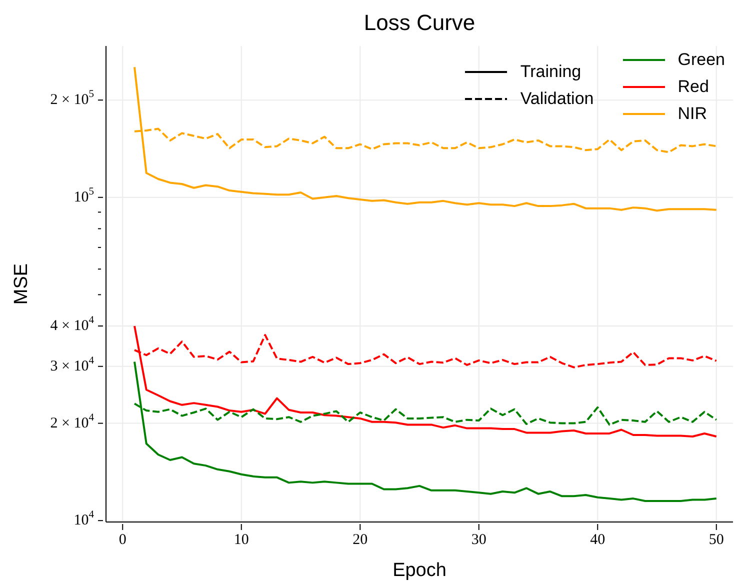 Image resolution: width=734 pixels, height=585 pixels. What do you see at coordinates (72, 422) in the screenshot?
I see `y-tick-label: 2 × 10$^{4}$` at bounding box center [72, 422].